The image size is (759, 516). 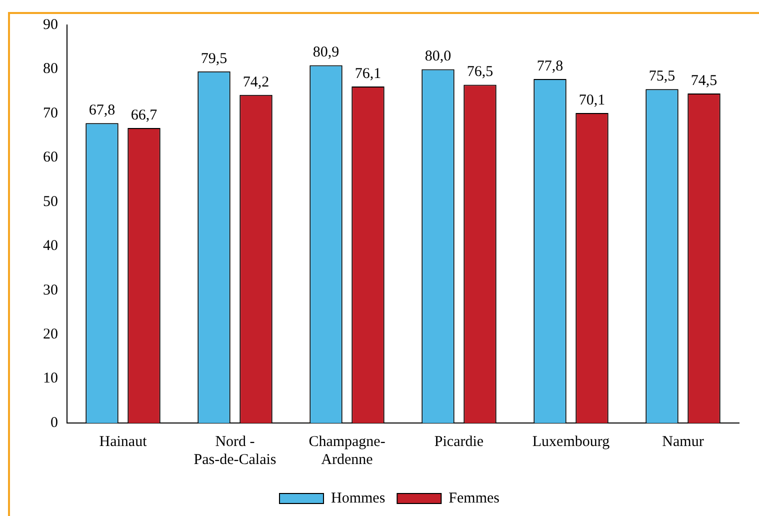 I want to click on x-tick-label: Luxembourg, so click(x=571, y=442).